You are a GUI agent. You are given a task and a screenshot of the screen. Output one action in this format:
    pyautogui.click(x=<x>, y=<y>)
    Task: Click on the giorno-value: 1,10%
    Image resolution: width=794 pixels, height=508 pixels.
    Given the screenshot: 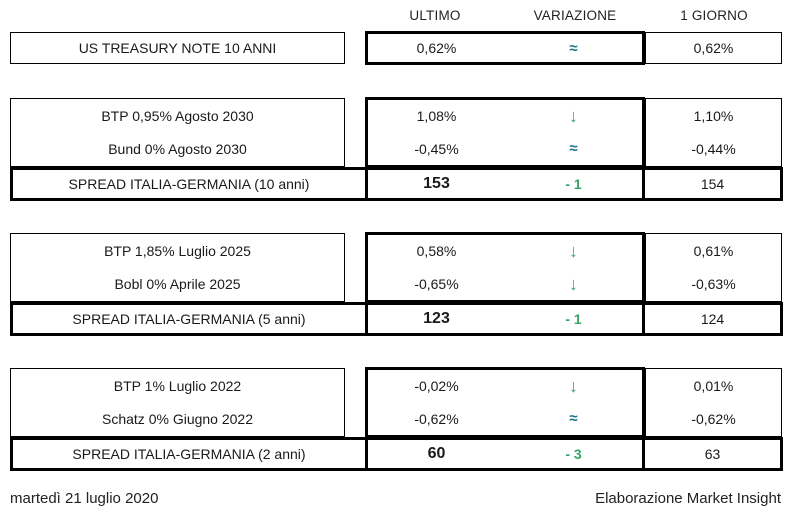 What is the action you would take?
    pyautogui.click(x=713, y=115)
    